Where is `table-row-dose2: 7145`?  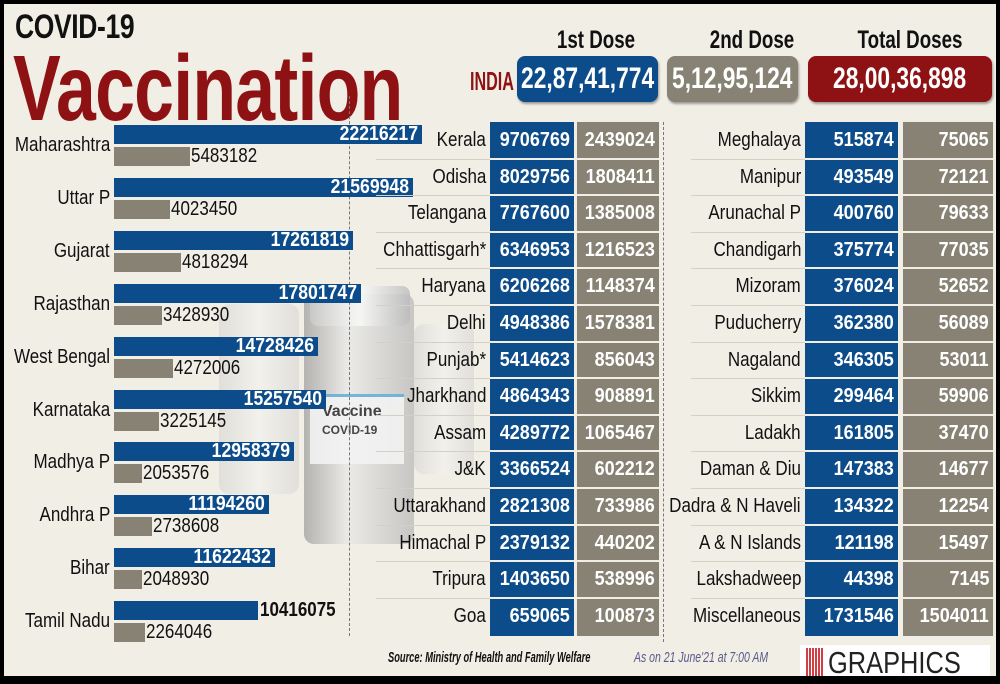
table-row-dose2: 7145 is located at coordinates (968, 579).